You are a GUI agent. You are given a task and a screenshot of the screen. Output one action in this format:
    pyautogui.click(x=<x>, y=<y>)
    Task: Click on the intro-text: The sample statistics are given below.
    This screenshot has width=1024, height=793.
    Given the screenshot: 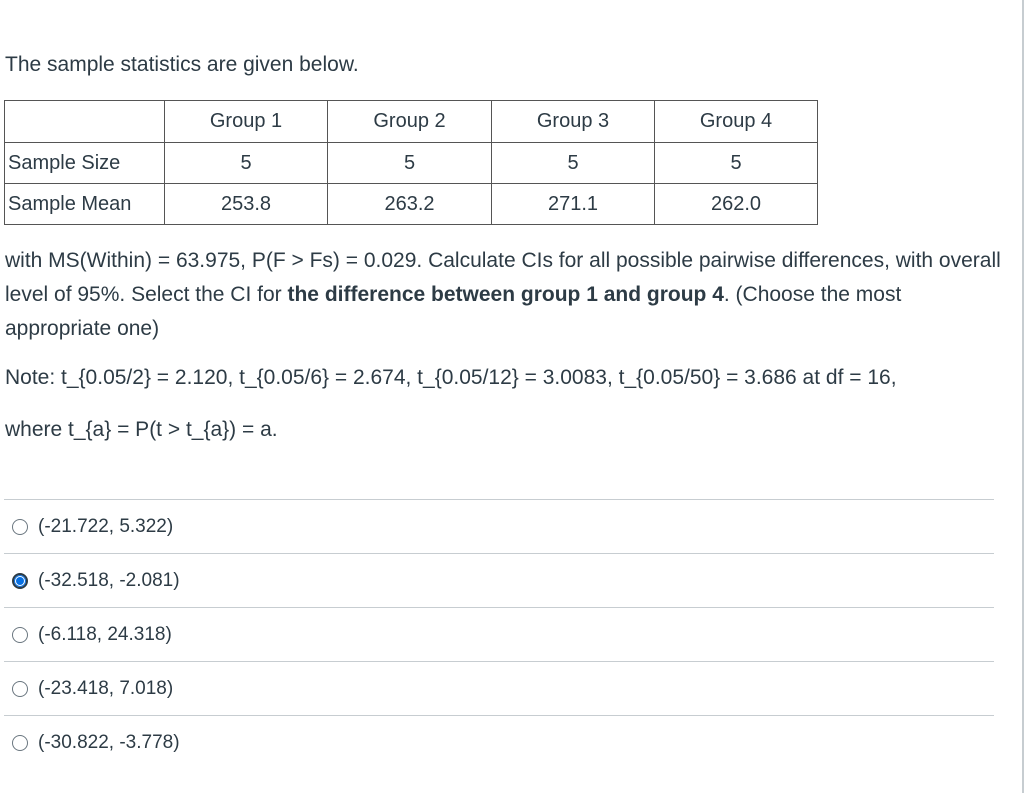 What is the action you would take?
    pyautogui.click(x=182, y=64)
    